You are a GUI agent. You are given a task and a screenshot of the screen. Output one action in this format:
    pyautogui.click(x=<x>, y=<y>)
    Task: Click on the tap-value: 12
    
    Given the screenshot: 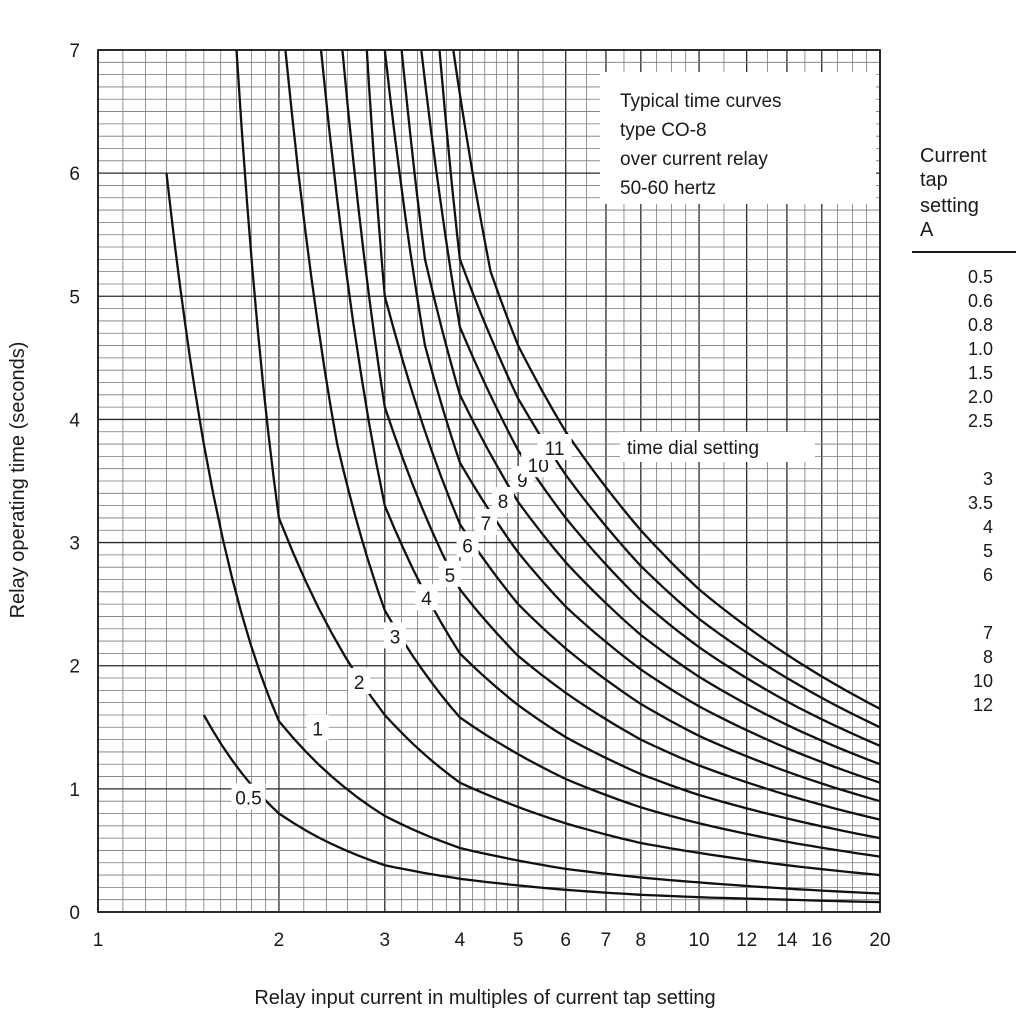 What is the action you would take?
    pyautogui.click(x=983, y=705)
    